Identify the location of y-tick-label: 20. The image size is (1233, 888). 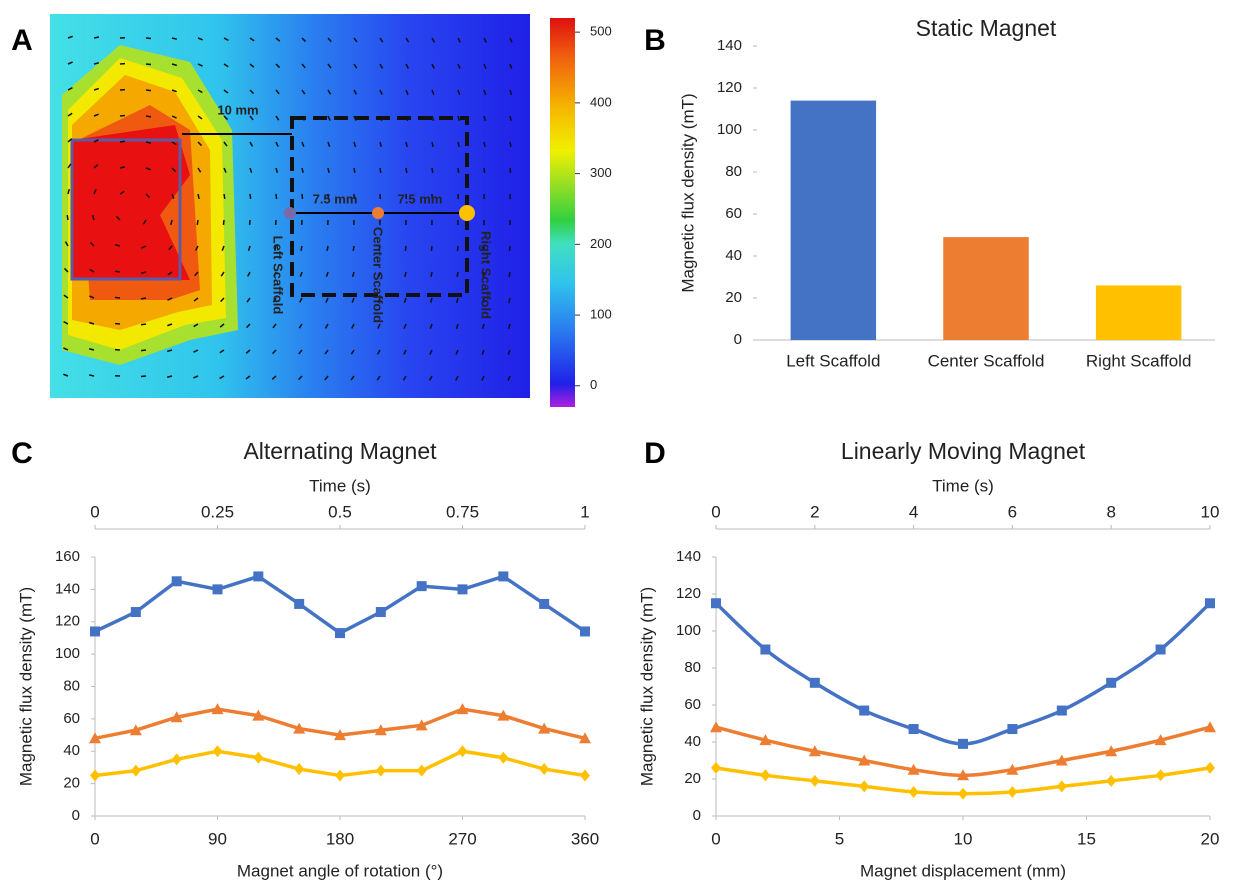
(692, 778).